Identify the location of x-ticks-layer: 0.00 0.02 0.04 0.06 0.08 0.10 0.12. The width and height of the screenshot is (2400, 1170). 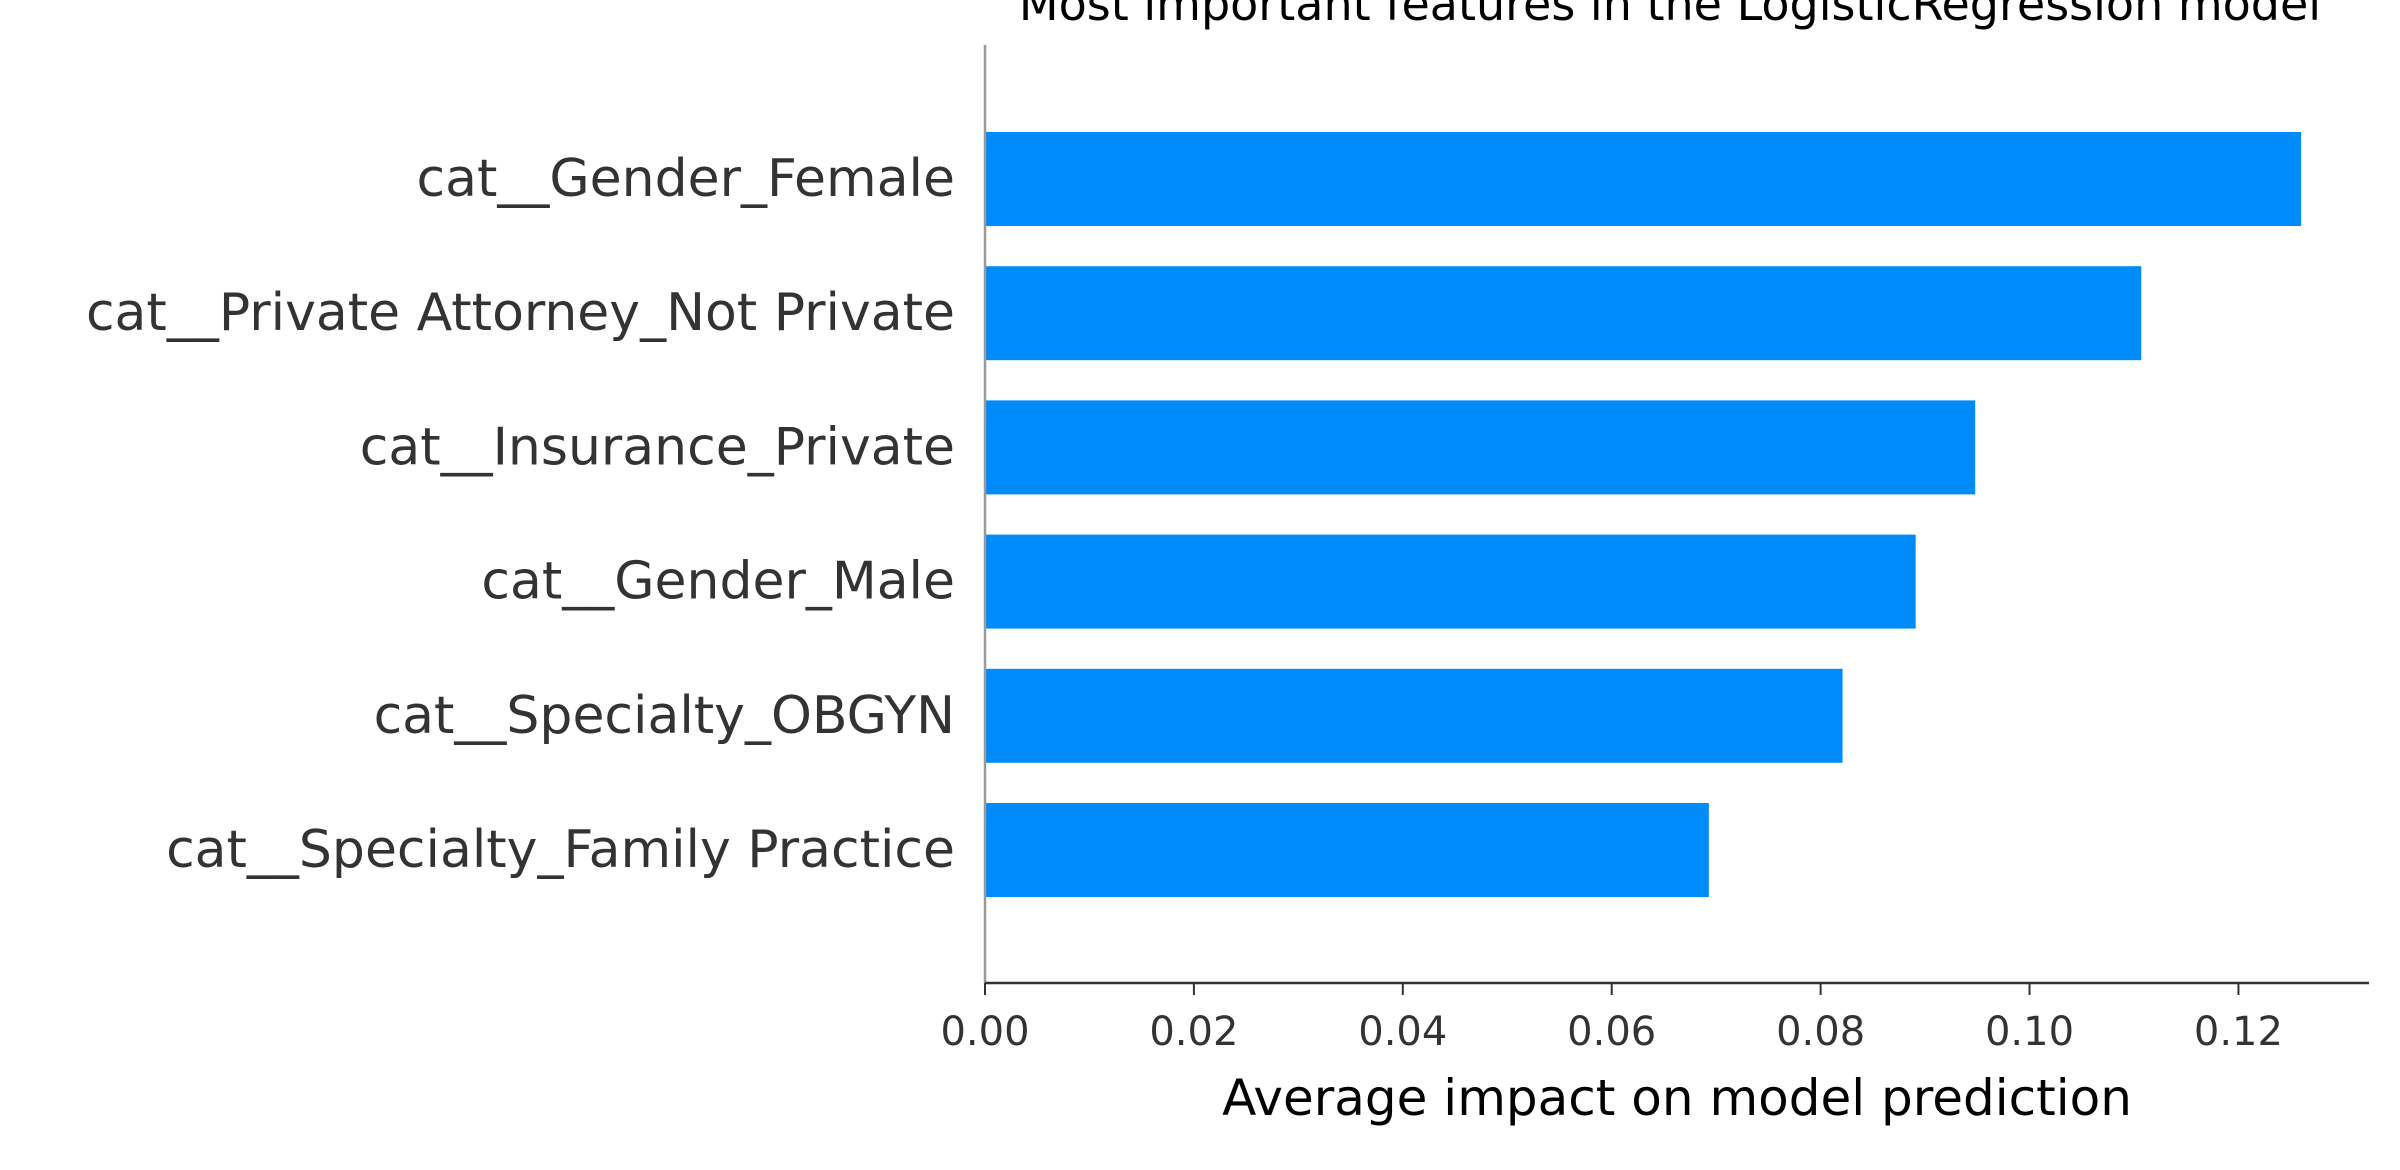
(1611, 1019).